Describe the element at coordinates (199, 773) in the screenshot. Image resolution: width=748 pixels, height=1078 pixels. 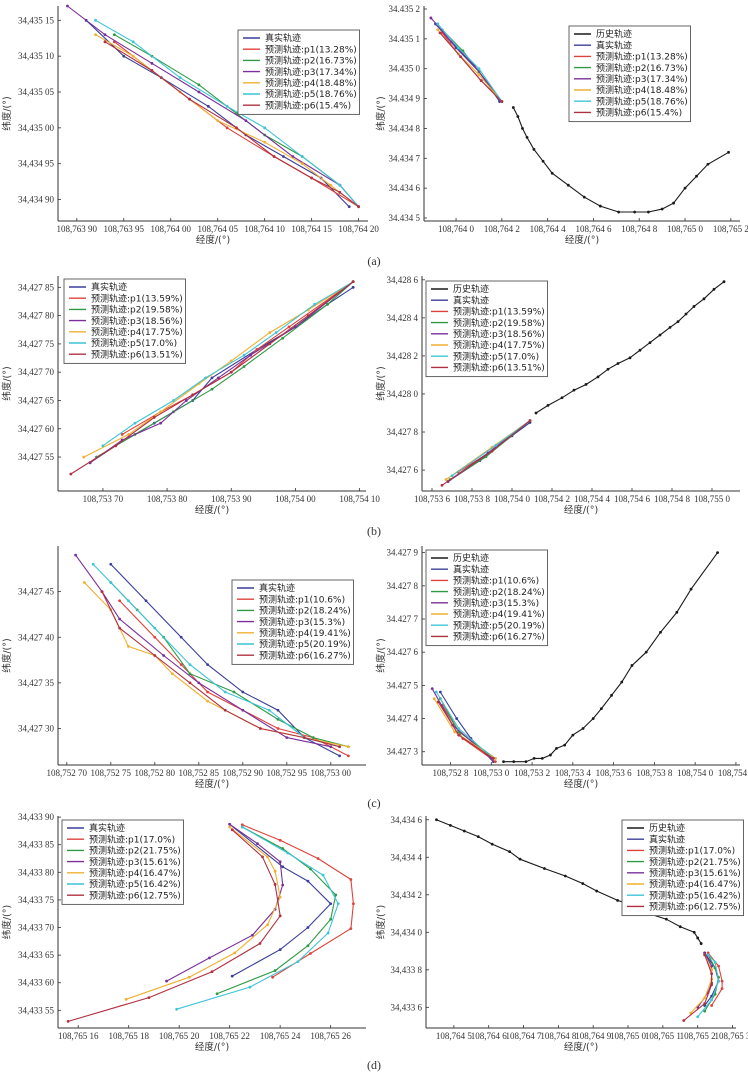
I see `x-tick-label: 108,752 85` at that location.